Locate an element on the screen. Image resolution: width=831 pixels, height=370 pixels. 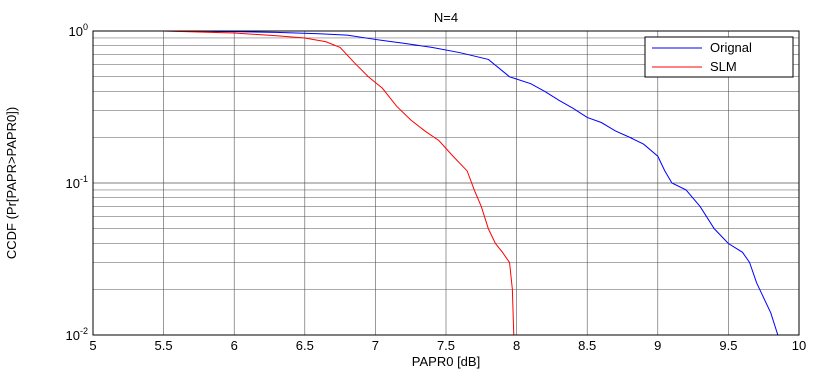
legend-box is located at coordinates (719, 57).